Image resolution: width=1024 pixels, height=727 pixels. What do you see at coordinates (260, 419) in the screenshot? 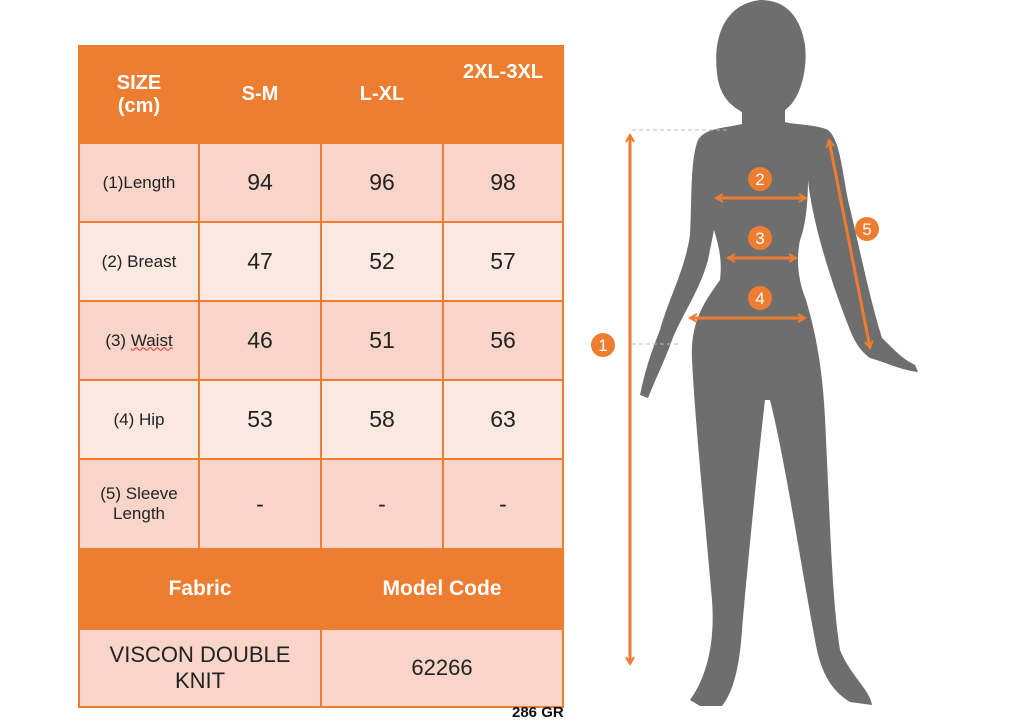
I see `cell: 53` at bounding box center [260, 419].